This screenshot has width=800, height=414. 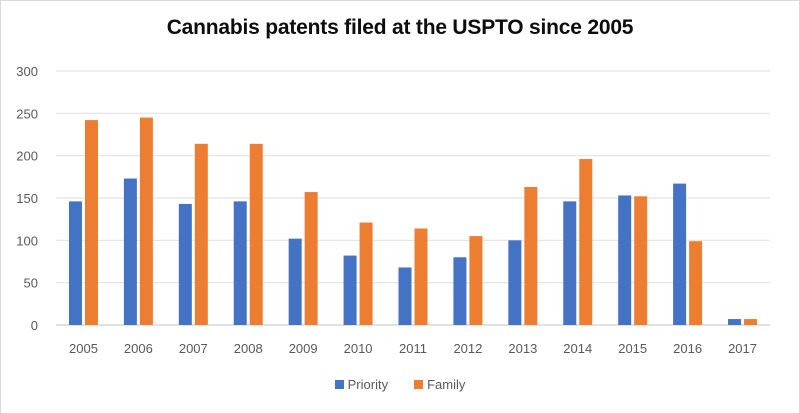 What do you see at coordinates (751, 322) in the screenshot?
I see `bar-family-2017` at bounding box center [751, 322].